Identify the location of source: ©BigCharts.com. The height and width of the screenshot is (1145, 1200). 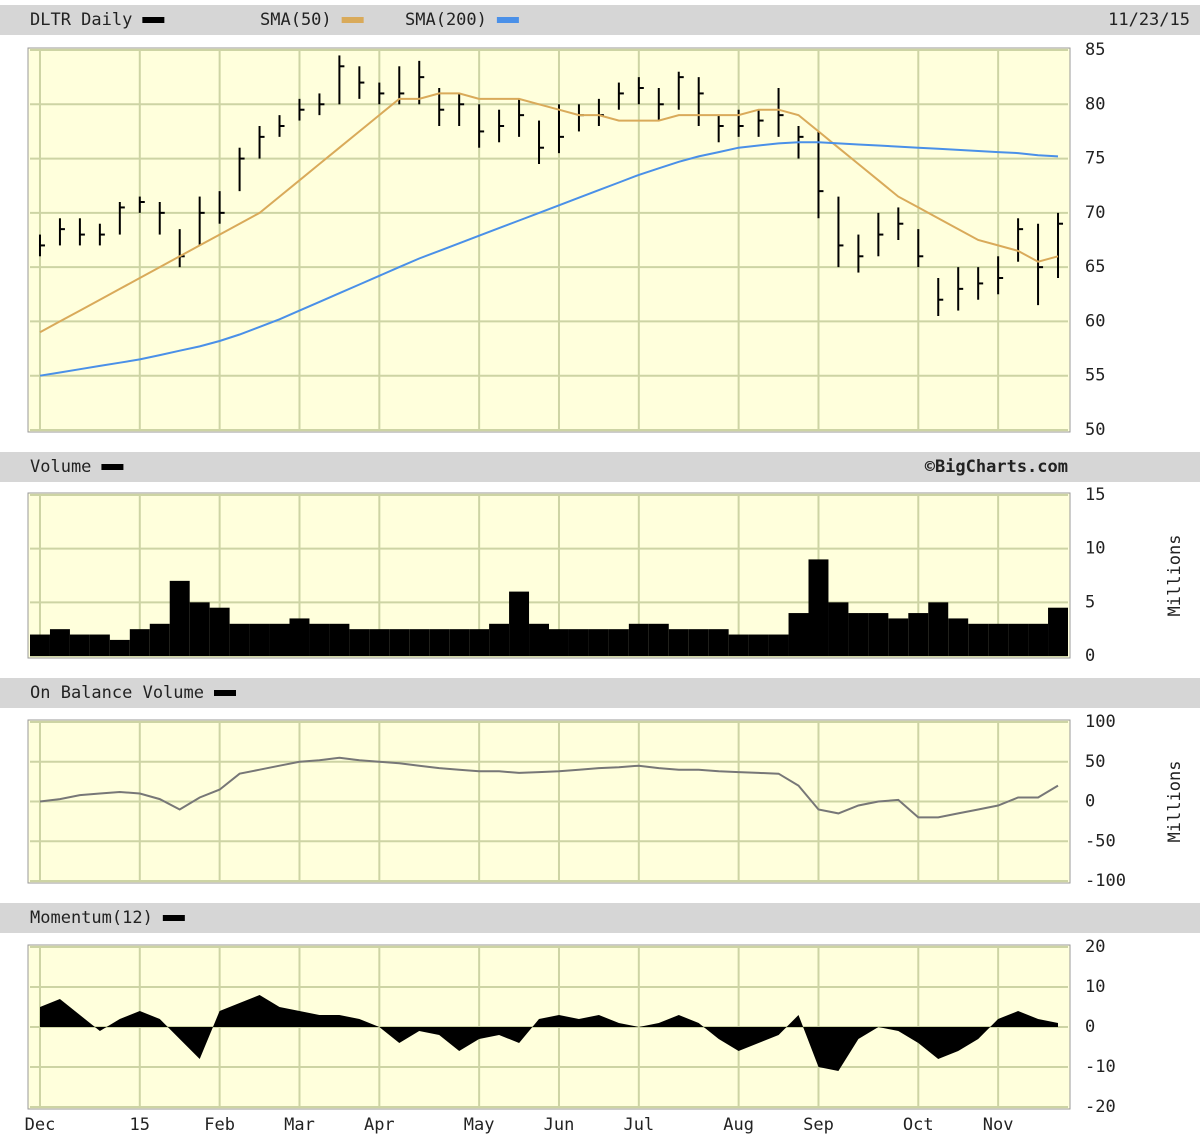
(996, 467).